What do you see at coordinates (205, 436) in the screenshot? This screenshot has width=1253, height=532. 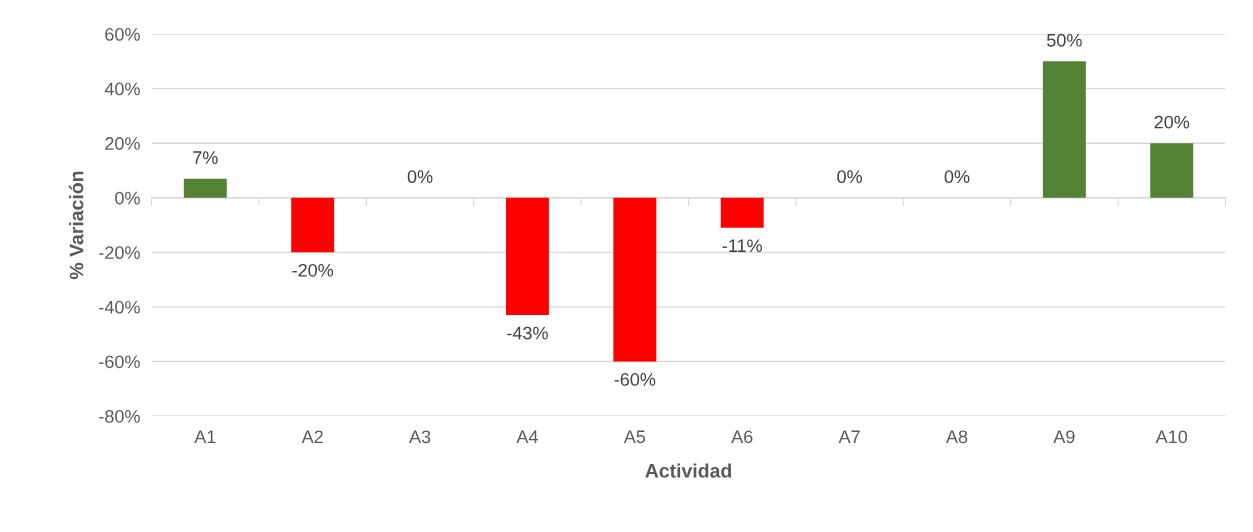 I see `x-tick-label: A1` at bounding box center [205, 436].